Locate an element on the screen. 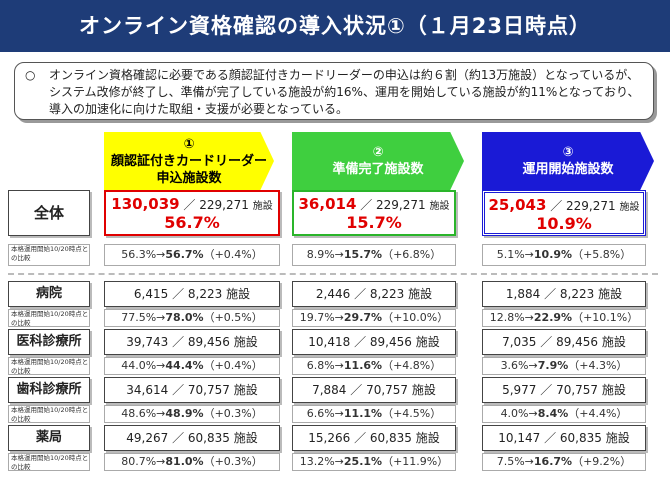  page-title: オンライン資格確認の導入状況①（１月23日時点） is located at coordinates (335, 26).